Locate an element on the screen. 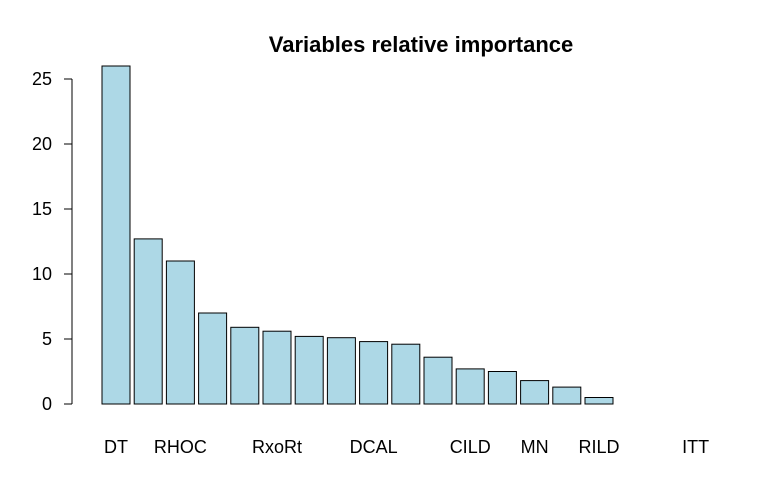 The height and width of the screenshot is (484, 775). x-tick-label: CILD is located at coordinates (470, 447).